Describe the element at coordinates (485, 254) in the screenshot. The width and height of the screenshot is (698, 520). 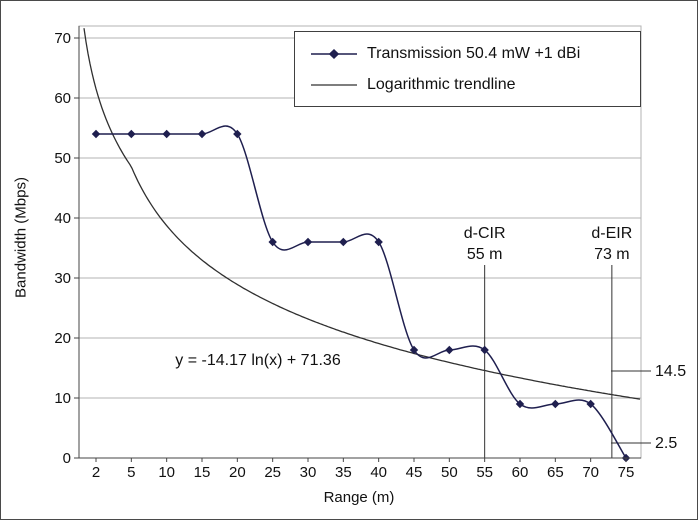
I see `annotation-label: 55 m` at that location.